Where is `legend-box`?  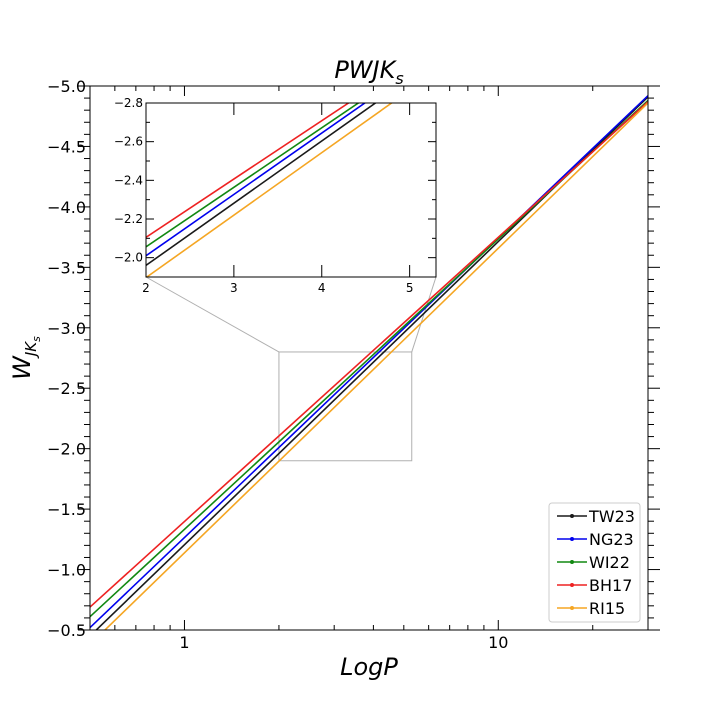 legend-box is located at coordinates (594, 562).